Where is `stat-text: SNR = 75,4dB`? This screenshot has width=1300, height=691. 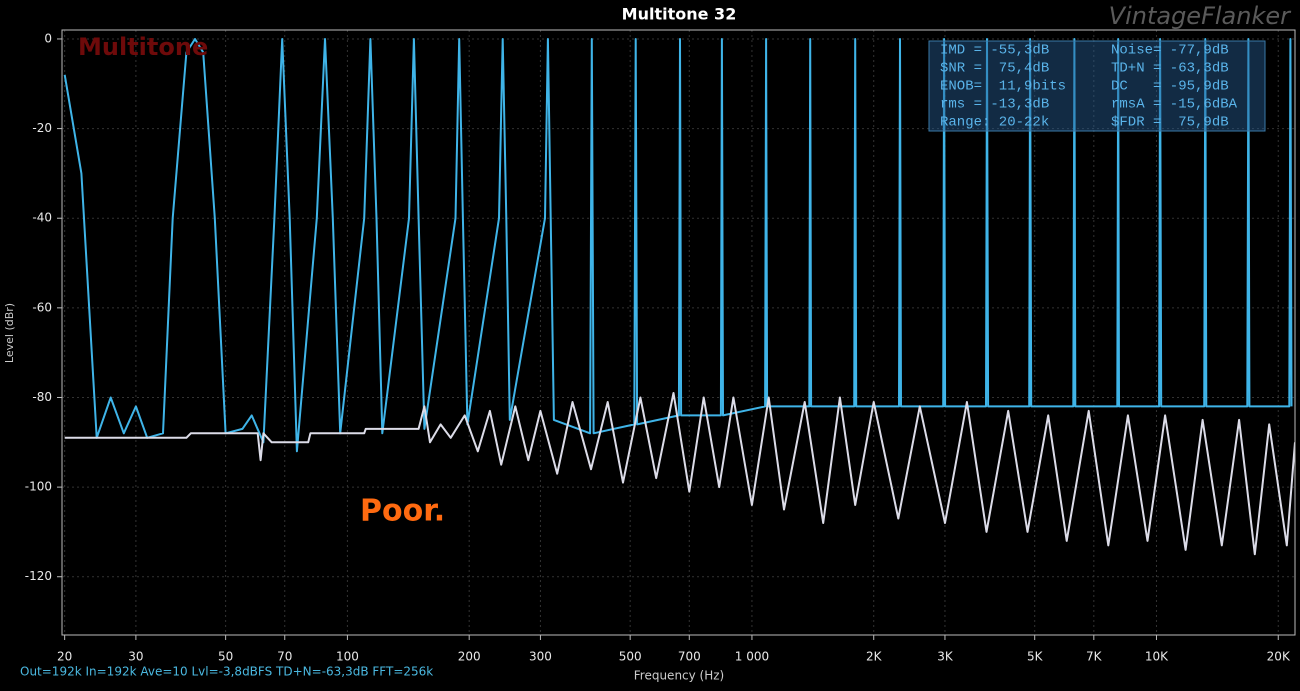 stat-text: SNR = 75,4dB is located at coordinates (994, 69).